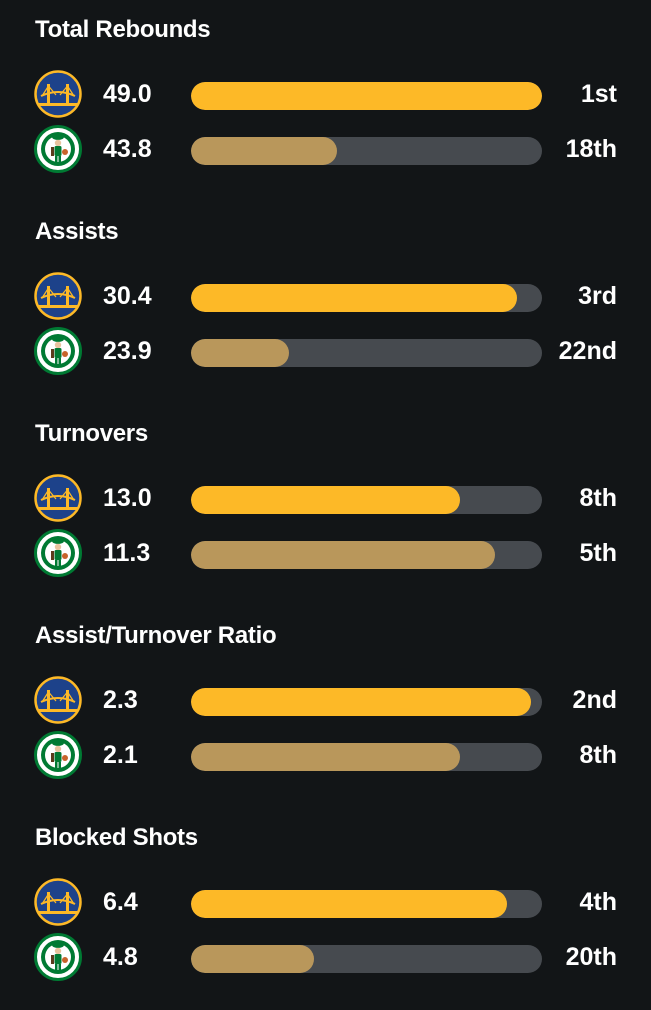  I want to click on league-rank: 4th, so click(598, 902).